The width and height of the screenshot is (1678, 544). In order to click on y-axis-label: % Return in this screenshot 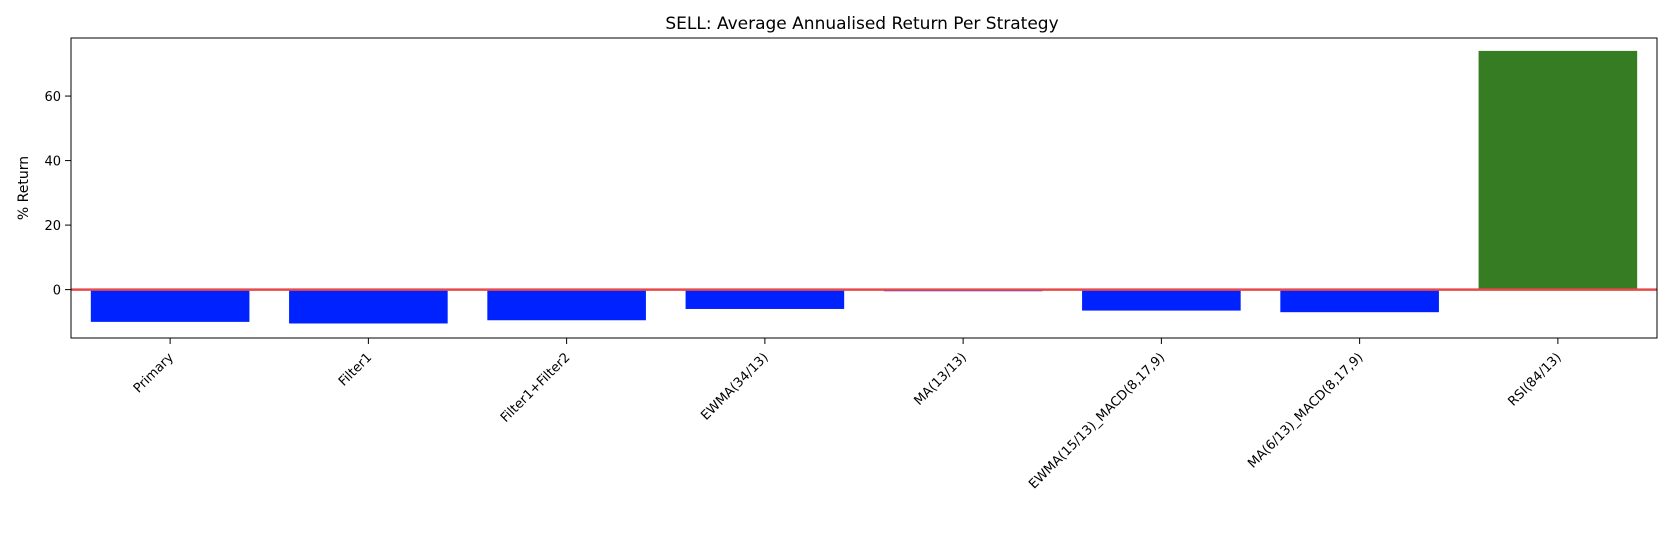, I will do `click(24, 188)`.